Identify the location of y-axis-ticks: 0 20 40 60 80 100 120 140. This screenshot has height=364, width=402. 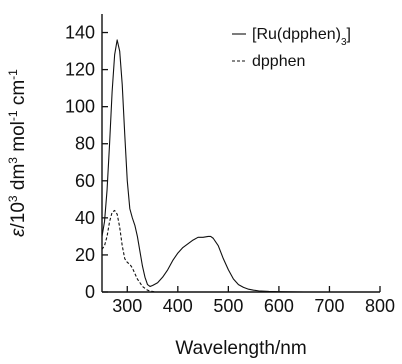
(86, 162).